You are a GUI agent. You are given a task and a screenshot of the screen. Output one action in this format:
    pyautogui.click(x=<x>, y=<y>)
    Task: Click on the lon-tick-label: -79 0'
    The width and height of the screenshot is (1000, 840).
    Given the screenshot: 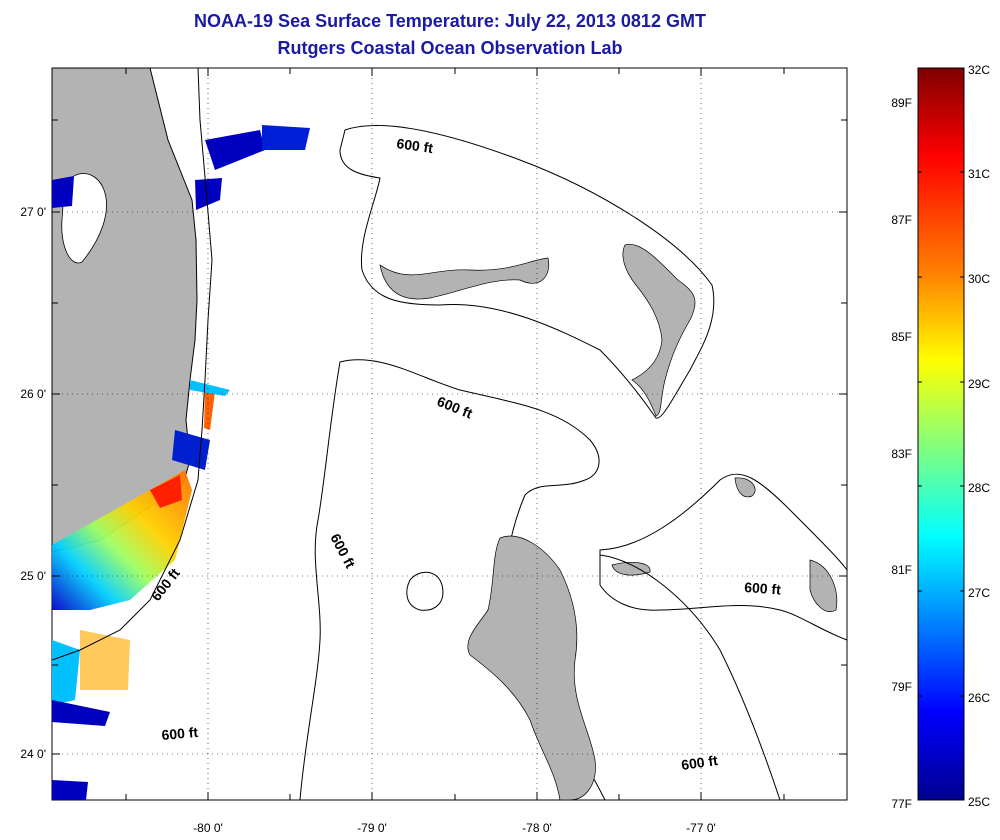 What is the action you would take?
    pyautogui.click(x=372, y=828)
    